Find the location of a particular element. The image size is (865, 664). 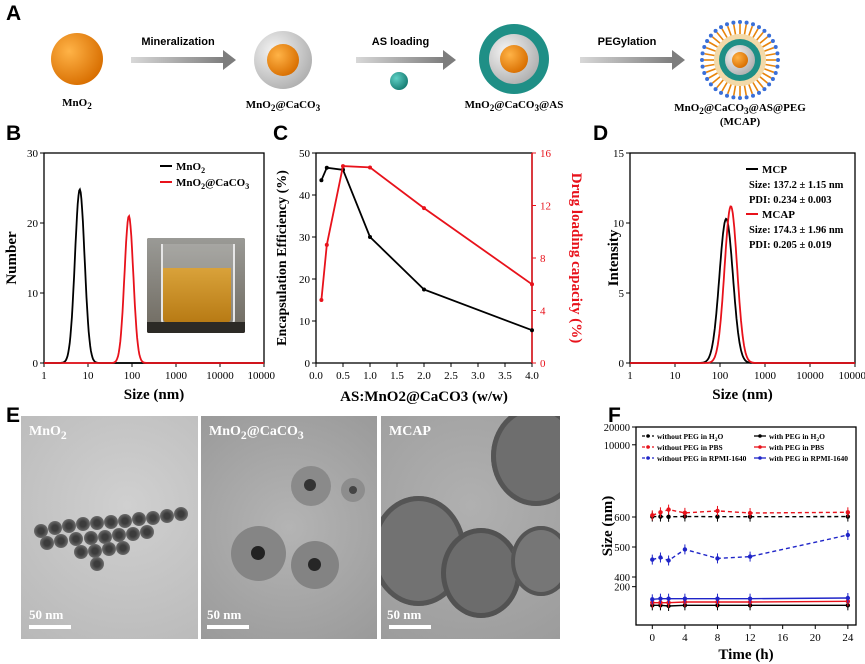

x-tick-label: 10000 is located at coordinates (810, 376).